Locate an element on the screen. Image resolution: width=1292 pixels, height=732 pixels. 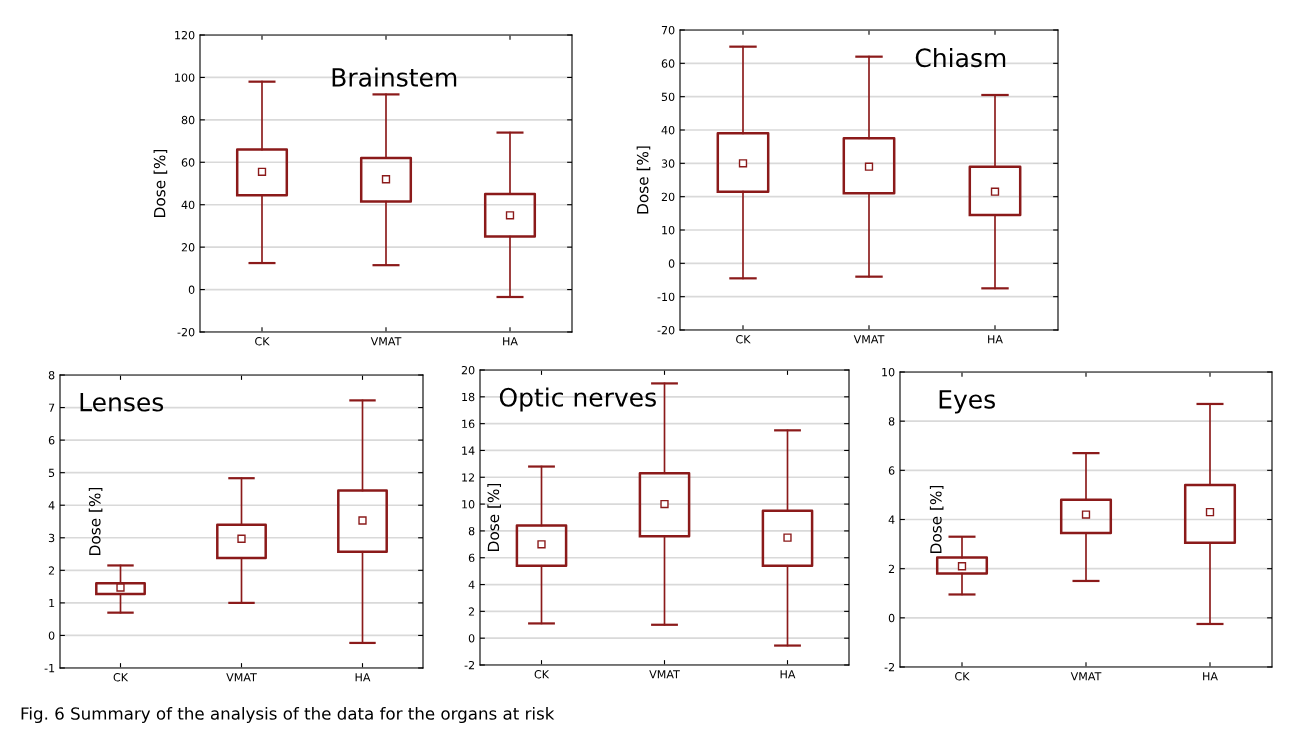
y-tick-label: 1 is located at coordinates (52, 603).